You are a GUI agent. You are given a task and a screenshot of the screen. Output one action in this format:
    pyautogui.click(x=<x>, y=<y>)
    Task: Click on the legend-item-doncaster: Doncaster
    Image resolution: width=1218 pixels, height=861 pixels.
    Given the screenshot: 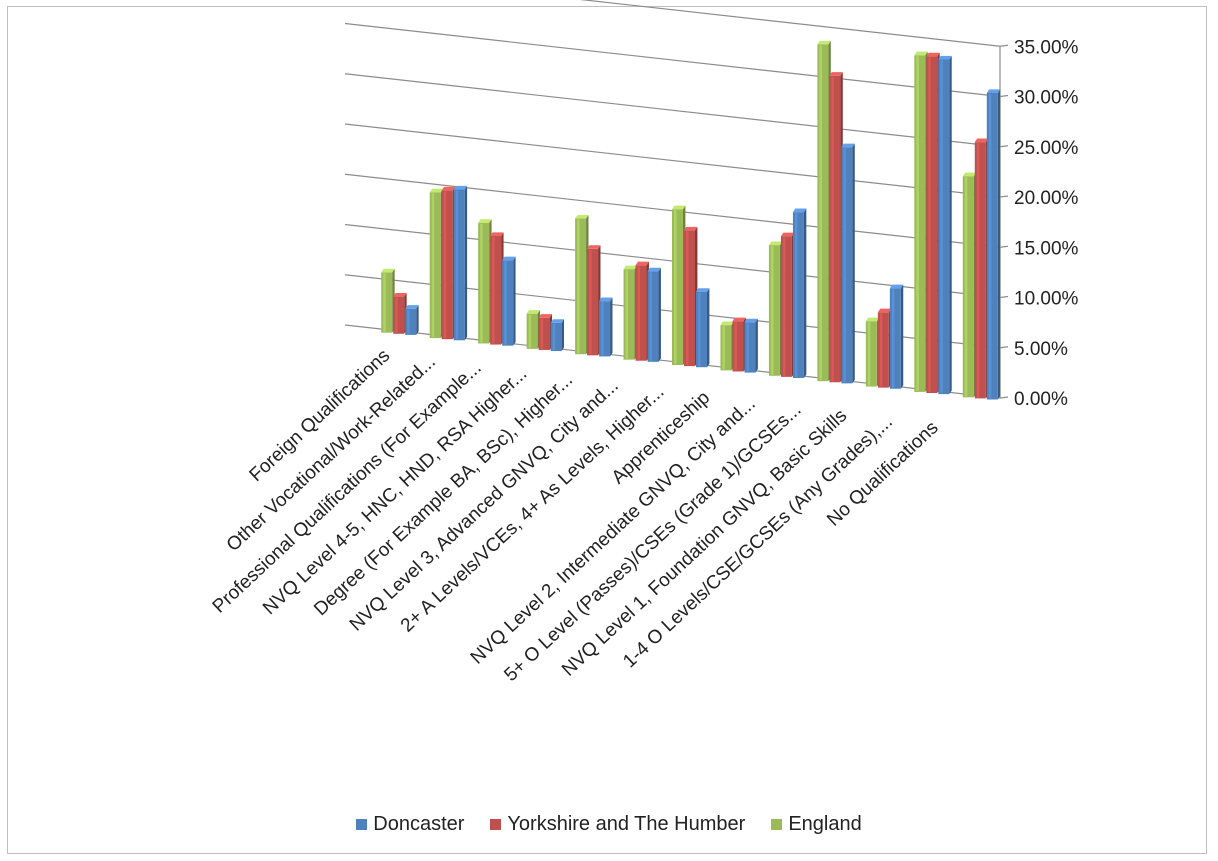 What is the action you would take?
    pyautogui.click(x=410, y=824)
    